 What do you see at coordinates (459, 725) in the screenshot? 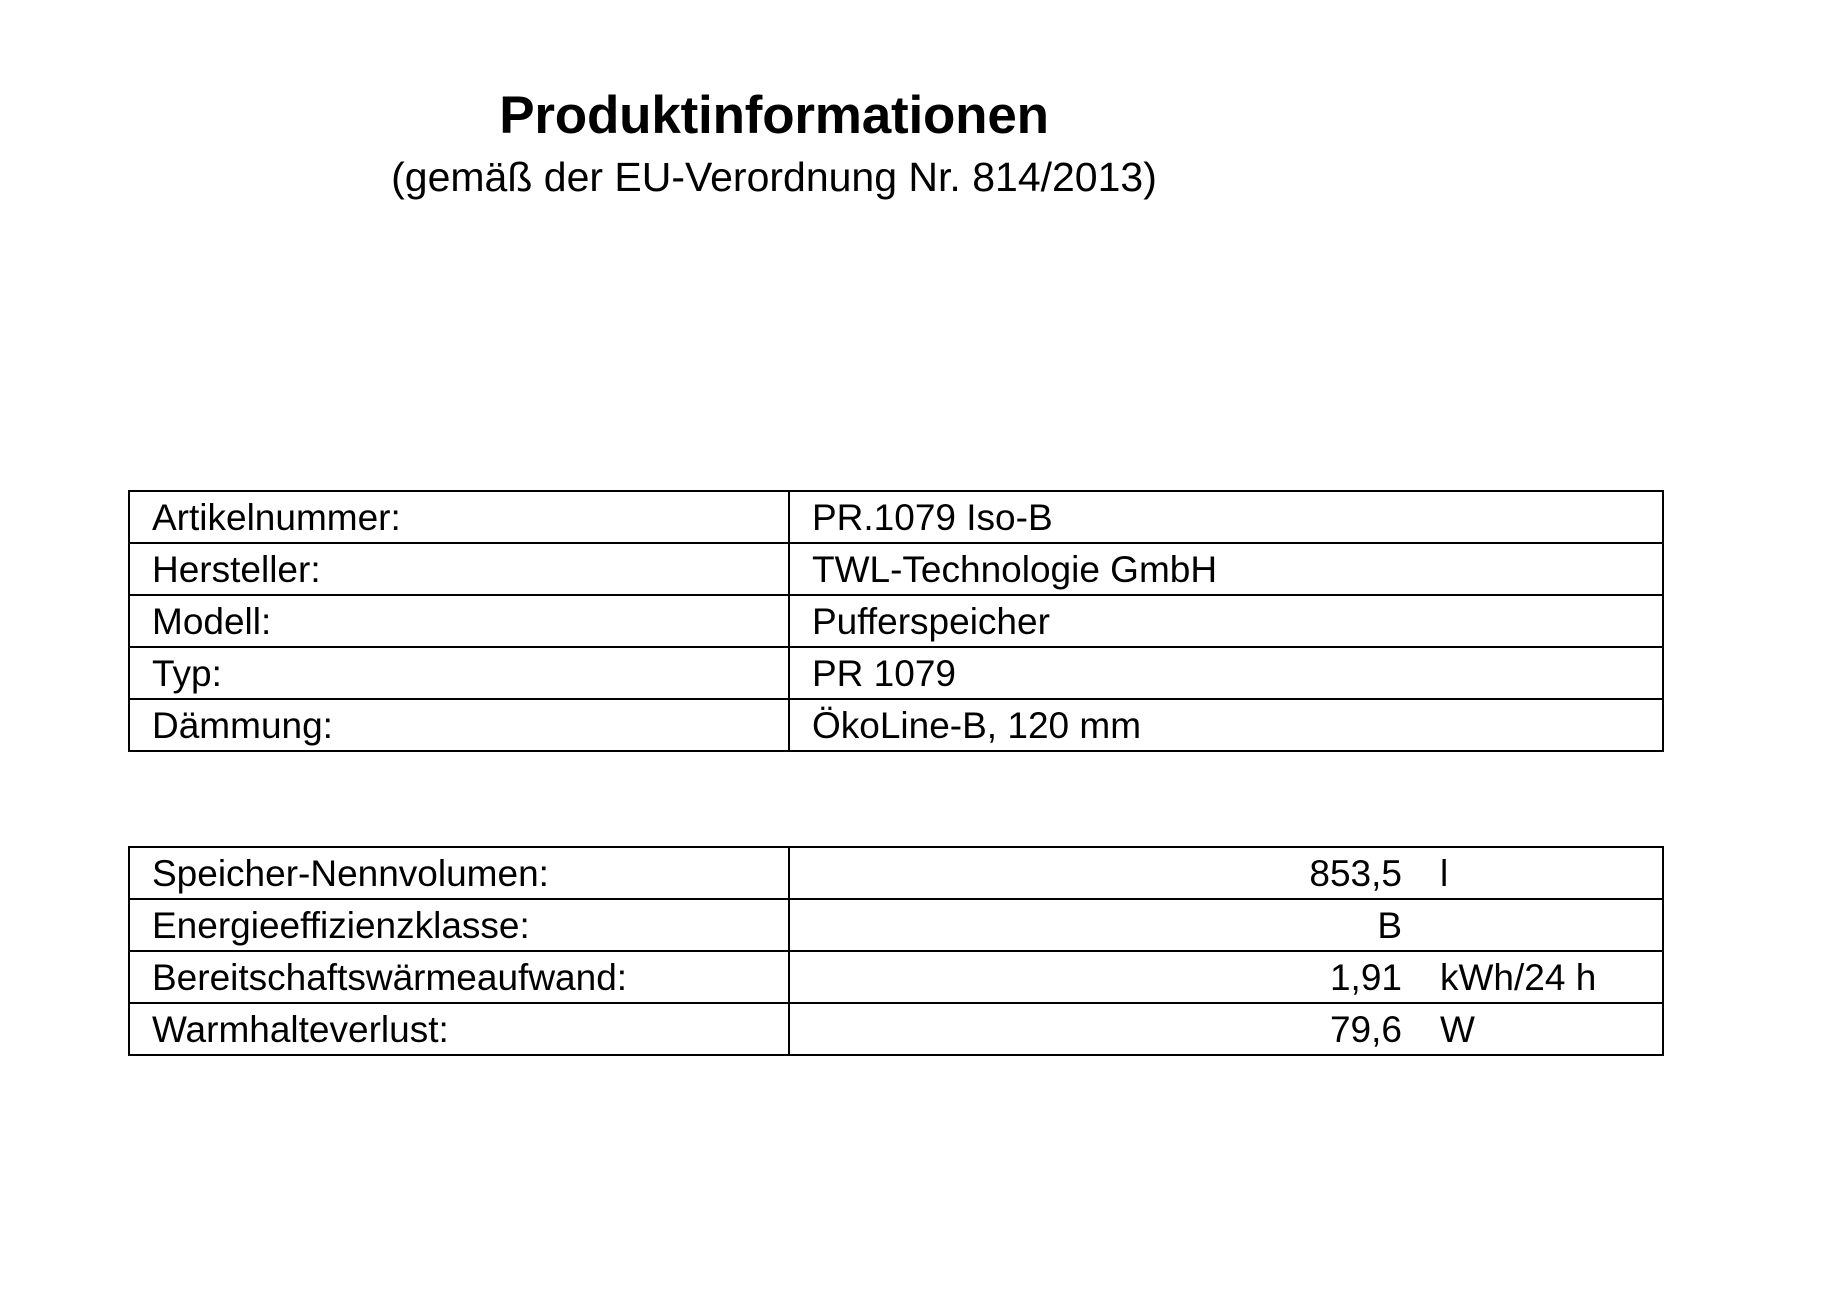
I see `row-label-daemmung: Dämmung:` at bounding box center [459, 725].